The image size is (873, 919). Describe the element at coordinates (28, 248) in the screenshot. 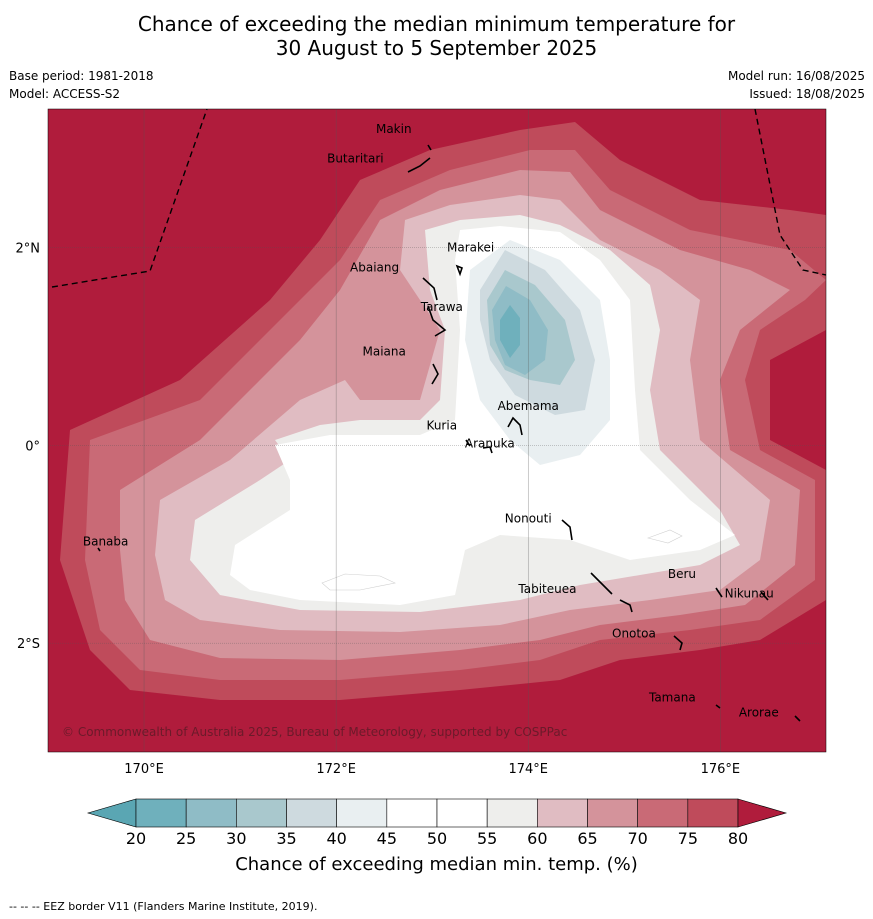

I see `lat-tick-label: 2°N` at that location.